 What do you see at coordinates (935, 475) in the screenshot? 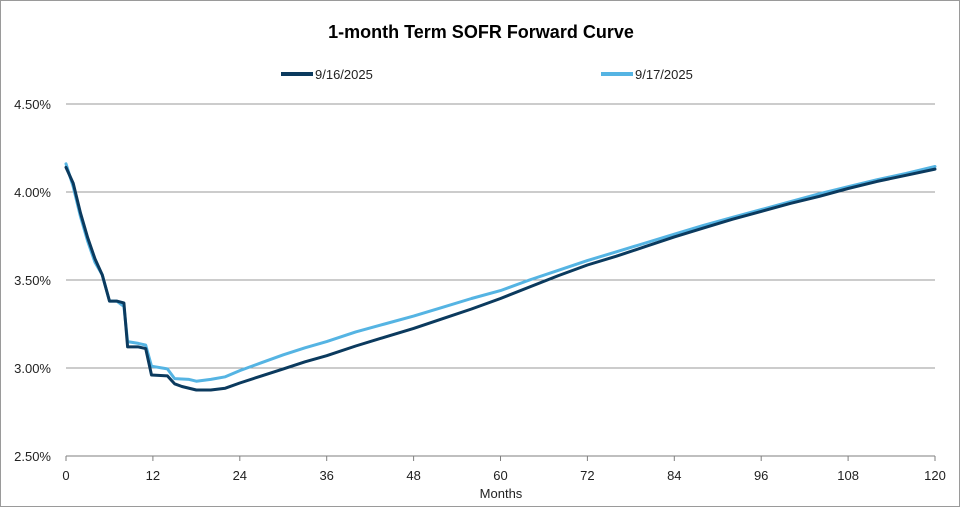
I see `x-tick-label: 120` at bounding box center [935, 475].